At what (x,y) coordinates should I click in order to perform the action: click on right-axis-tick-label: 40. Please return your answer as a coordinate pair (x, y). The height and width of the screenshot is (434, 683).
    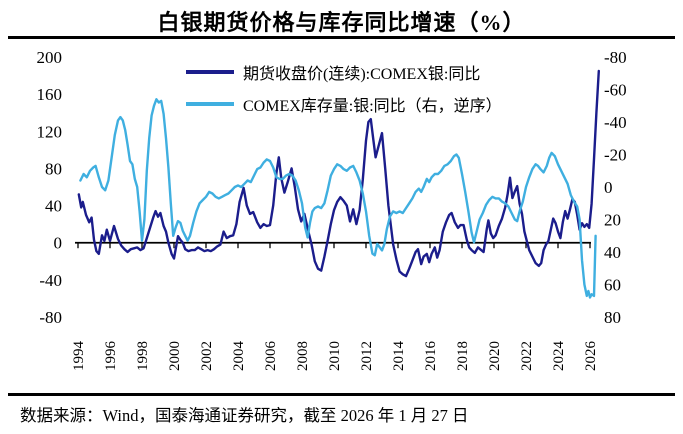
    Looking at the image, I should click on (612, 252).